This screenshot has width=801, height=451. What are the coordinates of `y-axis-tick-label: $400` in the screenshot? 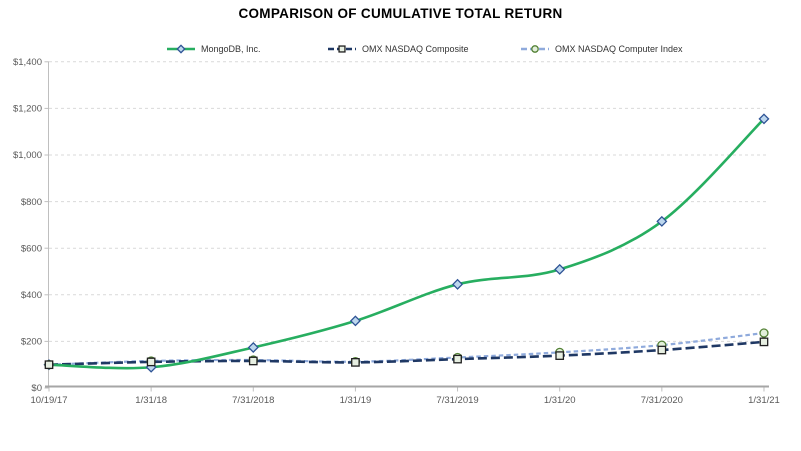 It's located at (31, 295).